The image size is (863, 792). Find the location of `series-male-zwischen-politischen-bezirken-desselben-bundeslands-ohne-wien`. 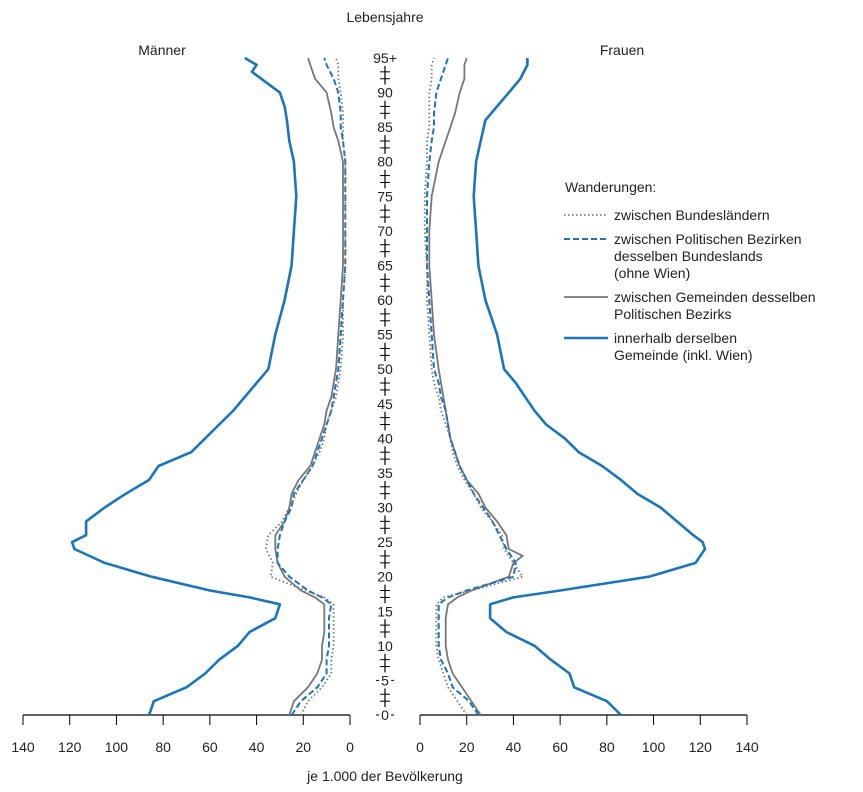

series-male-zwischen-politischen-bezirken-desselben-bundeslands-ohne-wien is located at coordinates (311, 386).